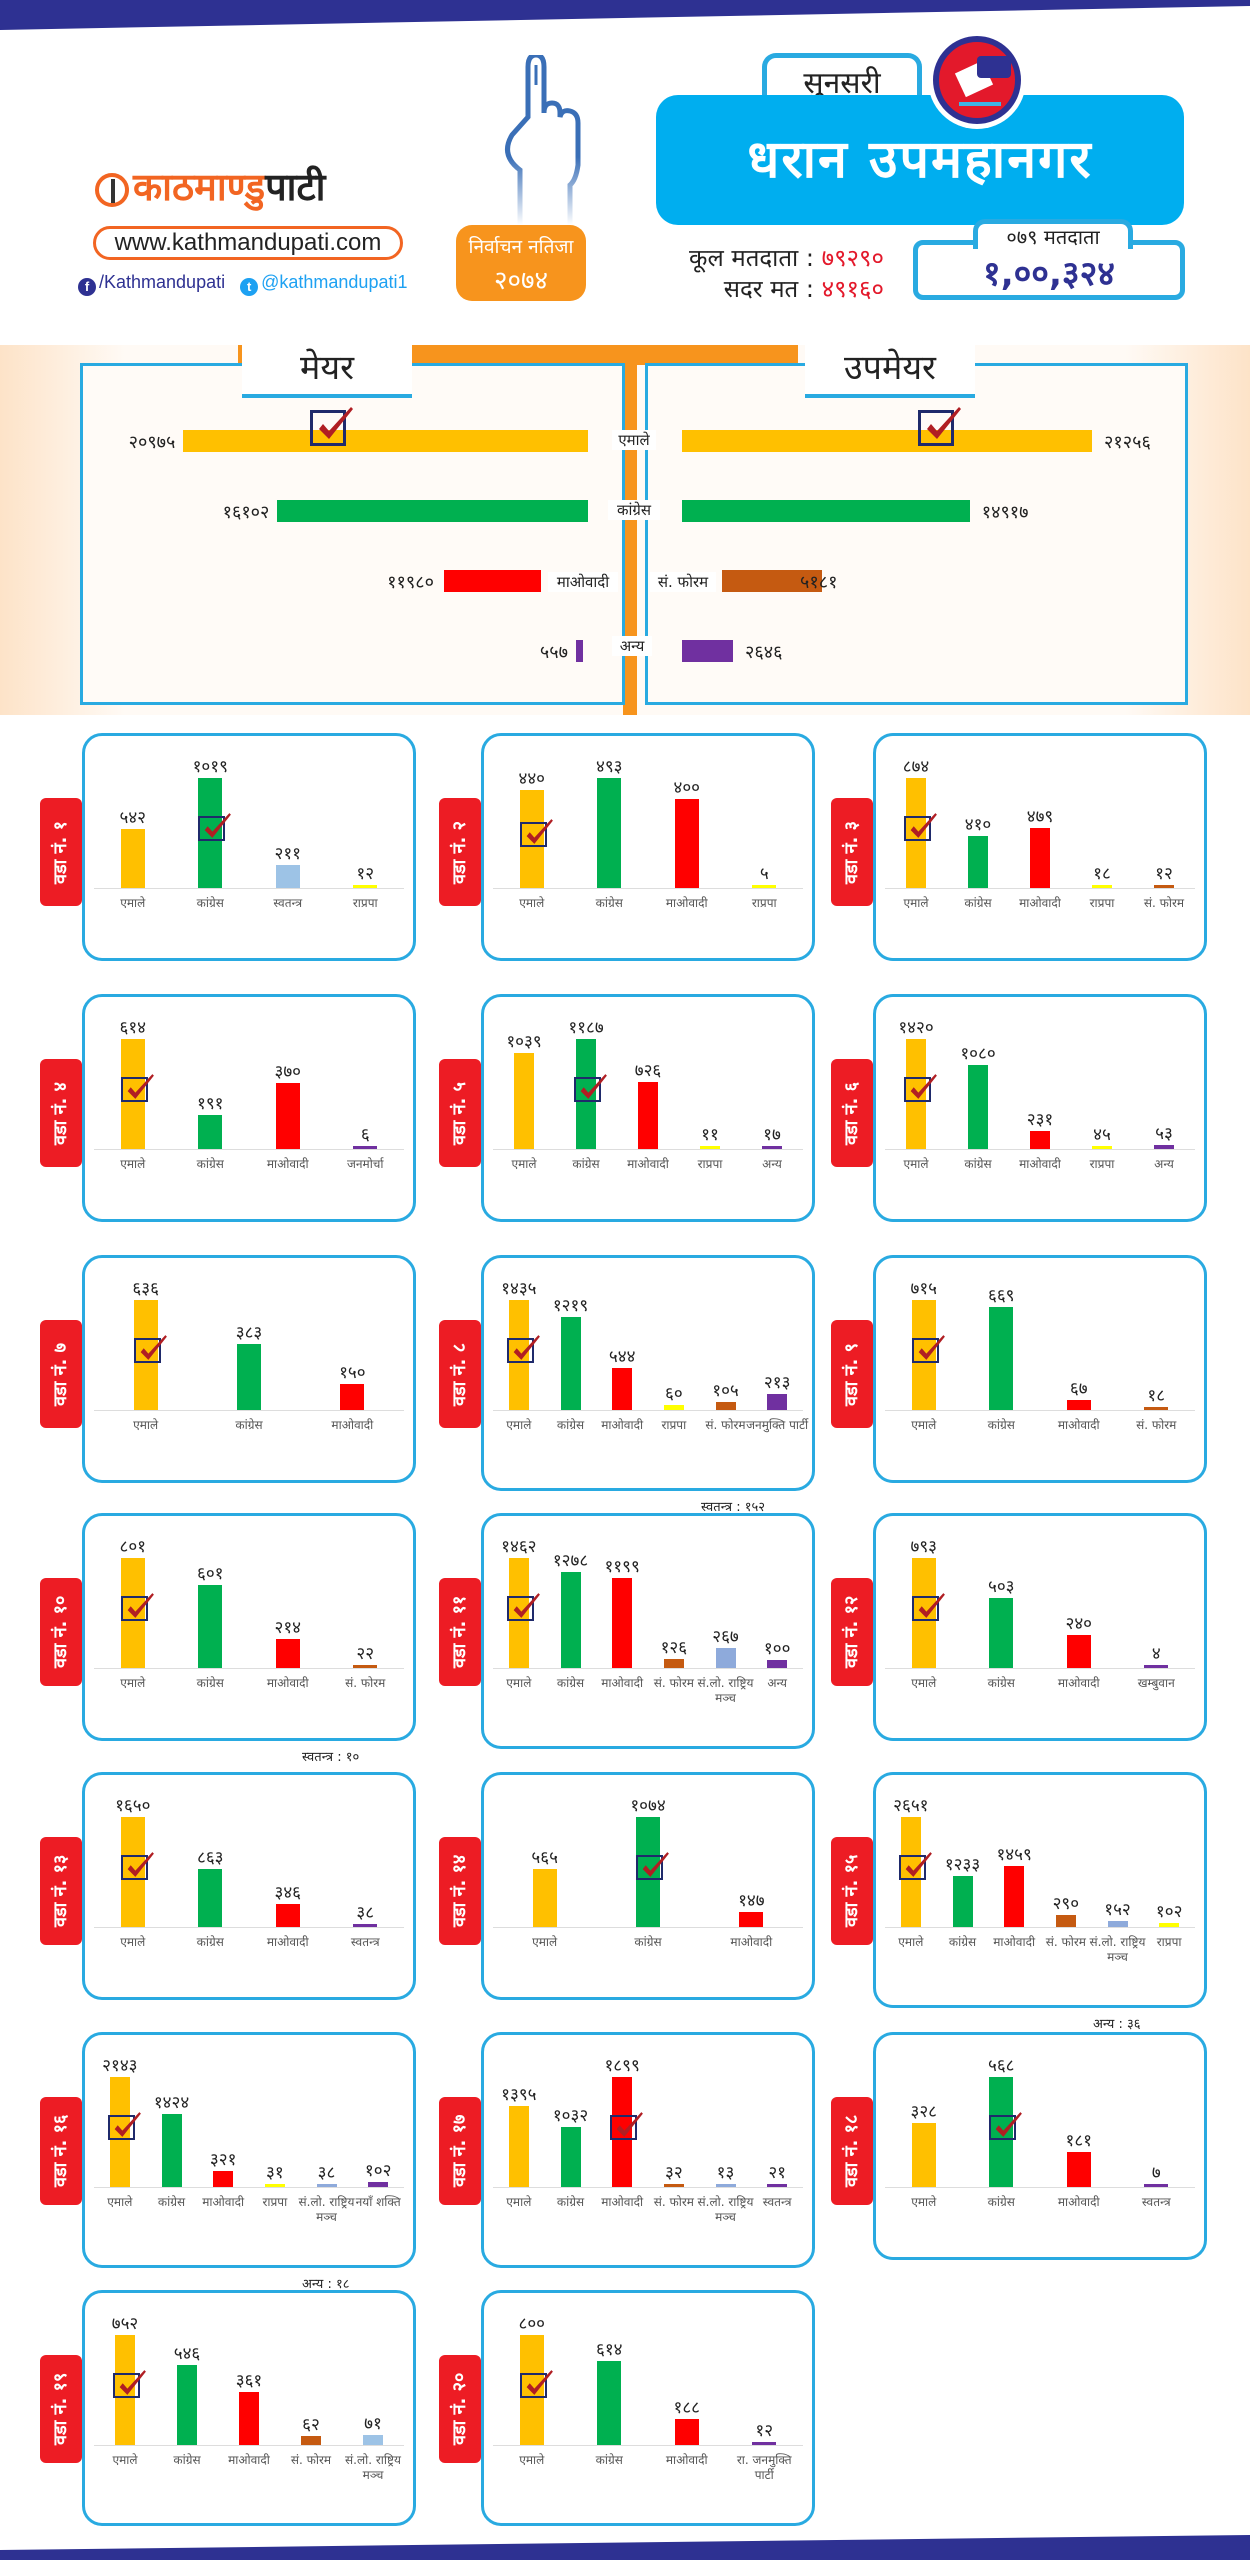 Image resolution: width=1250 pixels, height=2560 pixels. What do you see at coordinates (674, 1647) in the screenshot?
I see `bar-value-label: १२६` at bounding box center [674, 1647].